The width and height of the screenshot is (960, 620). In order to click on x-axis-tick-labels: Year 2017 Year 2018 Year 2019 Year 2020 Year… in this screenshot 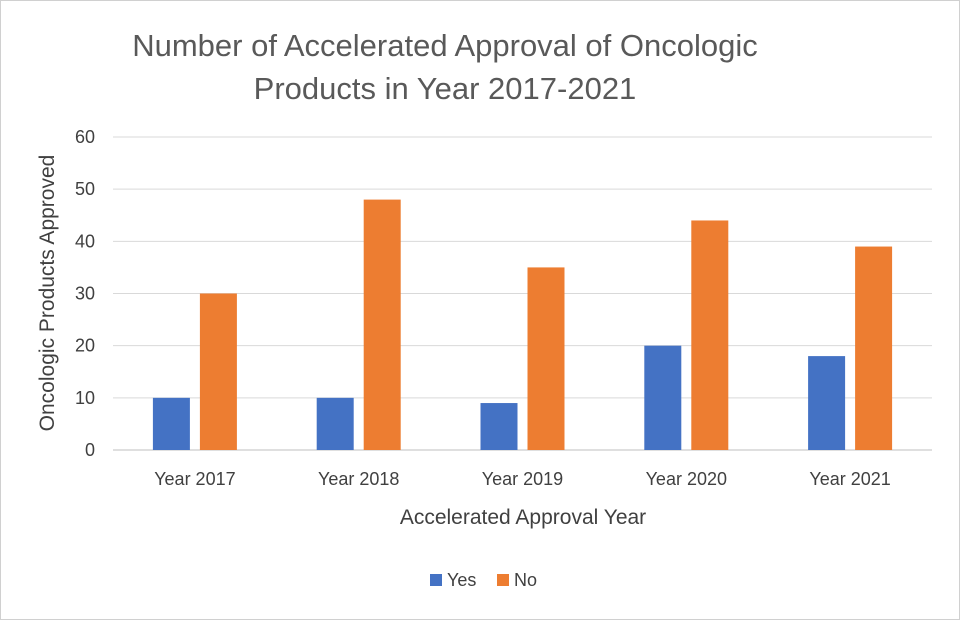, I will do `click(522, 479)`.